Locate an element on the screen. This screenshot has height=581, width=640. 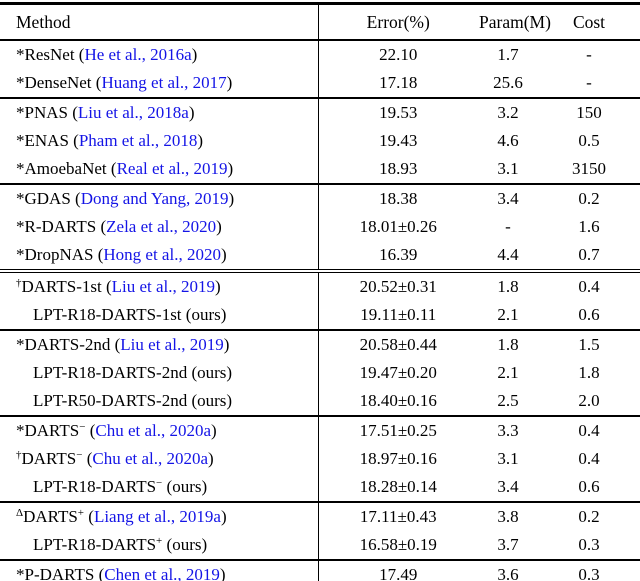
method-prefix-marker: † is located at coordinates (19, 455).